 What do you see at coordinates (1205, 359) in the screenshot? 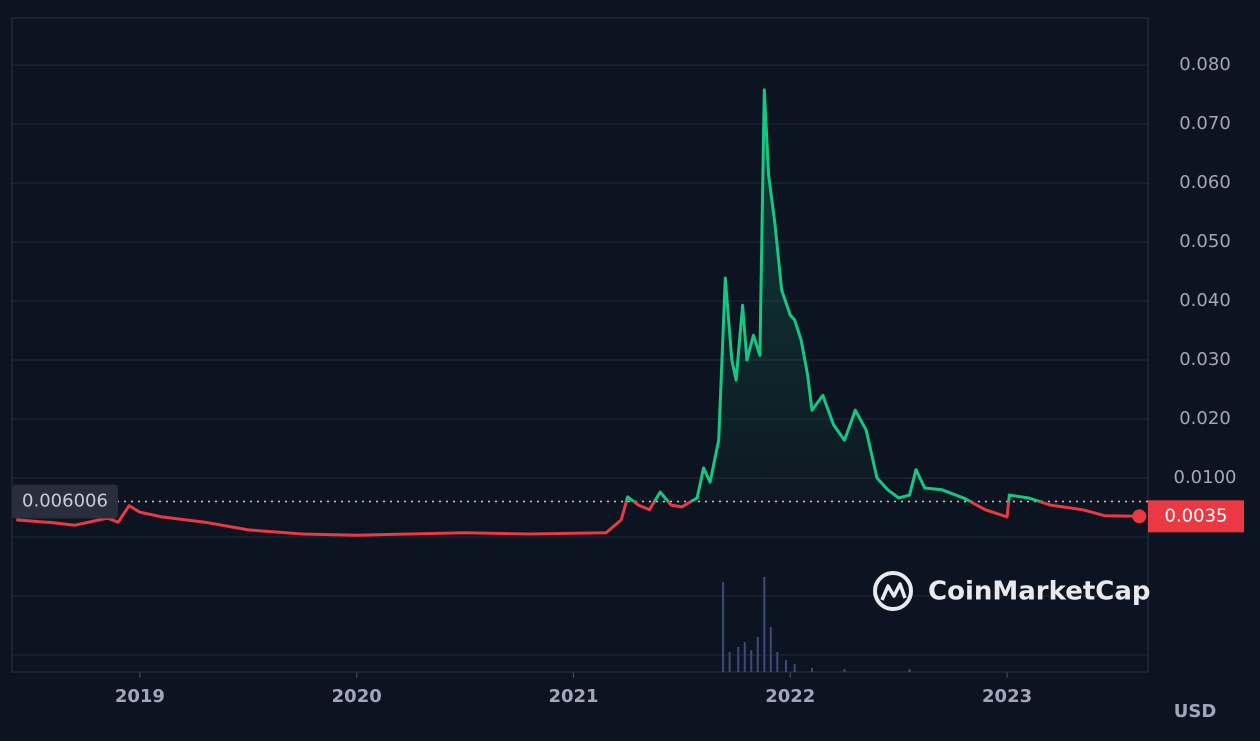
I see `y-tick-label: 0.030` at bounding box center [1205, 359].